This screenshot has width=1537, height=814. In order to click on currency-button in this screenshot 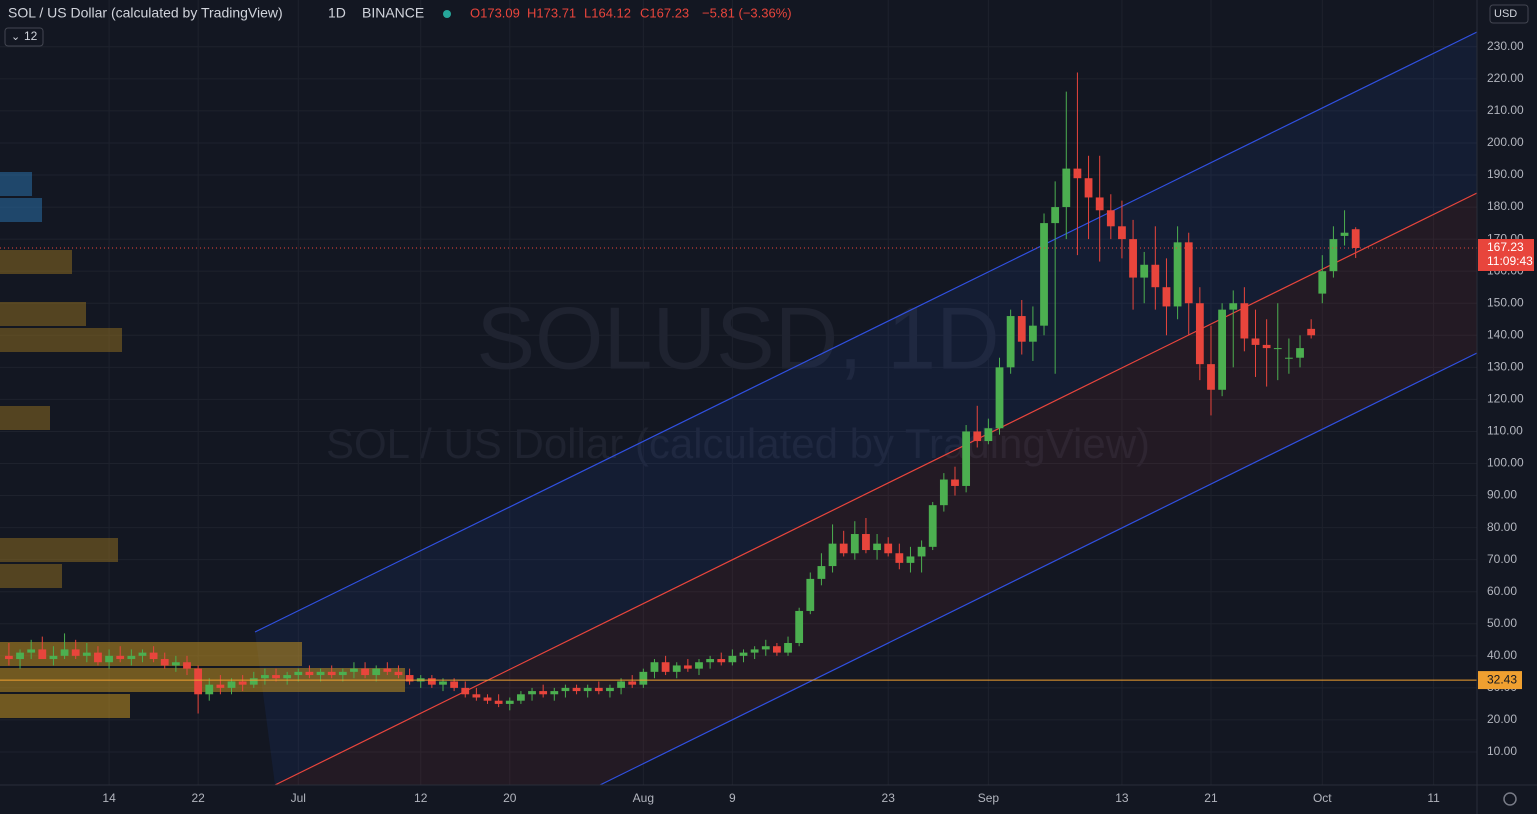, I will do `click(1509, 14)`.